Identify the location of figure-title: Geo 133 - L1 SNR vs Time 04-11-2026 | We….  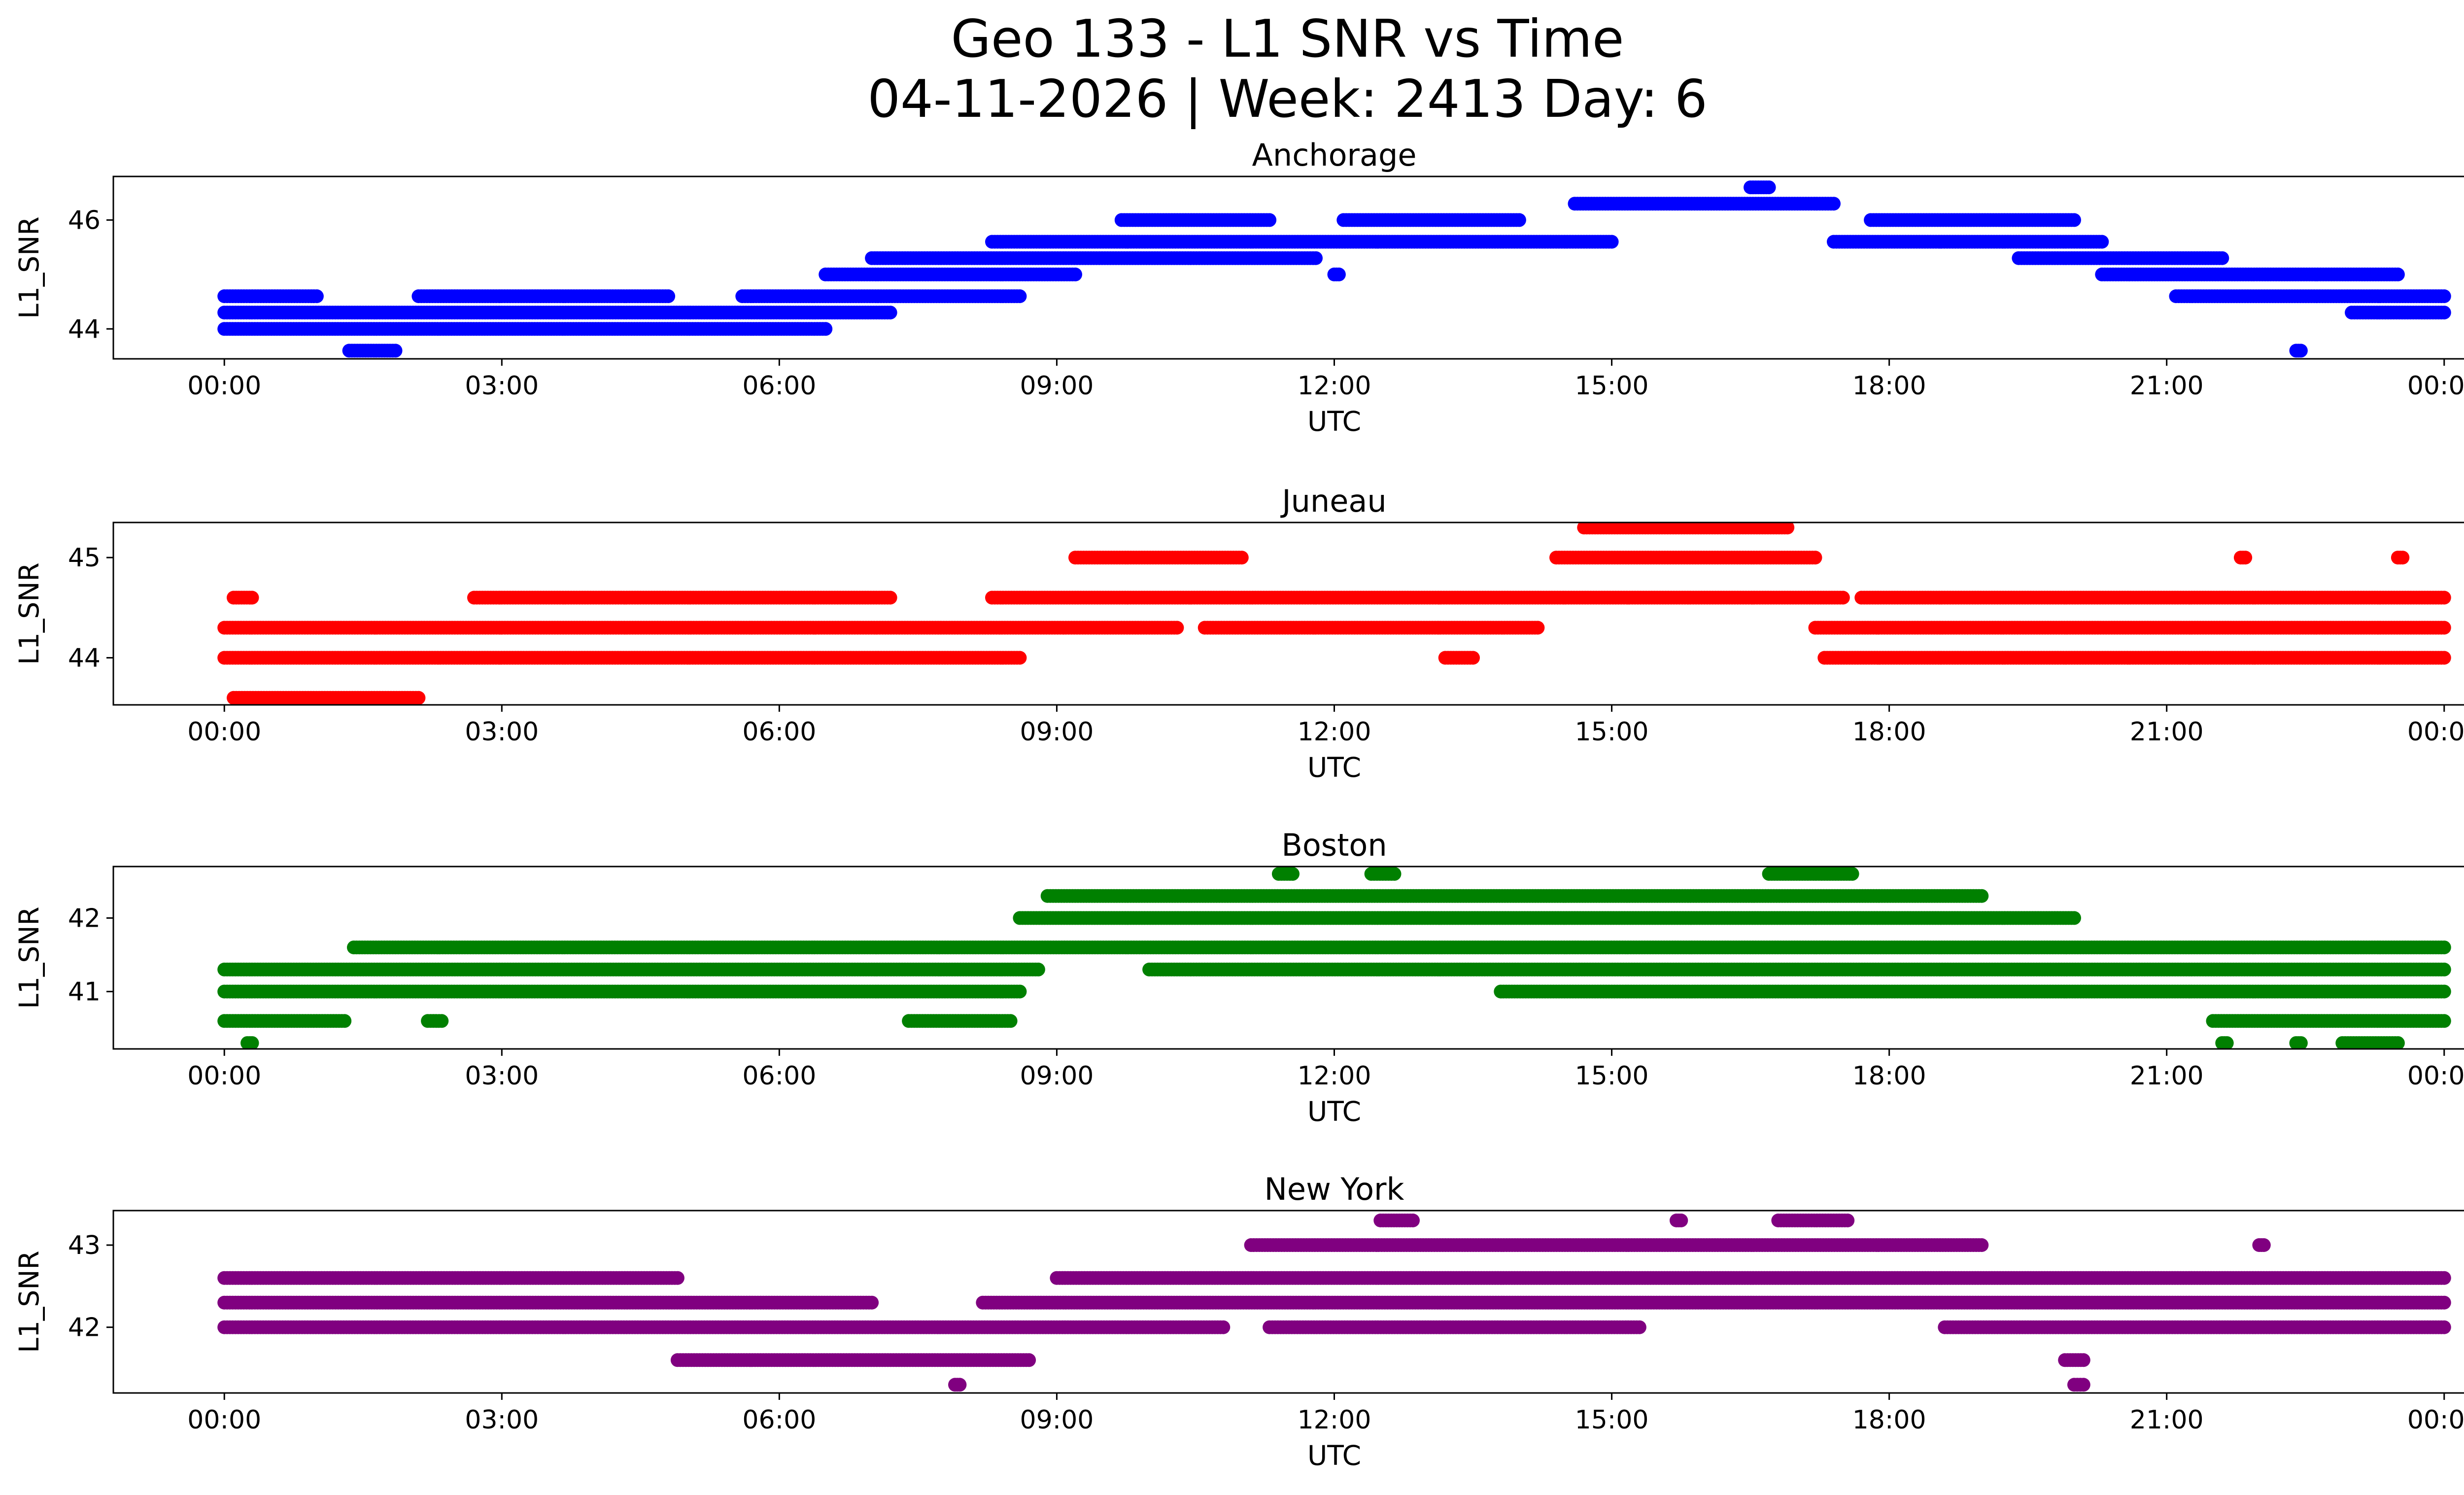
(1232, 69).